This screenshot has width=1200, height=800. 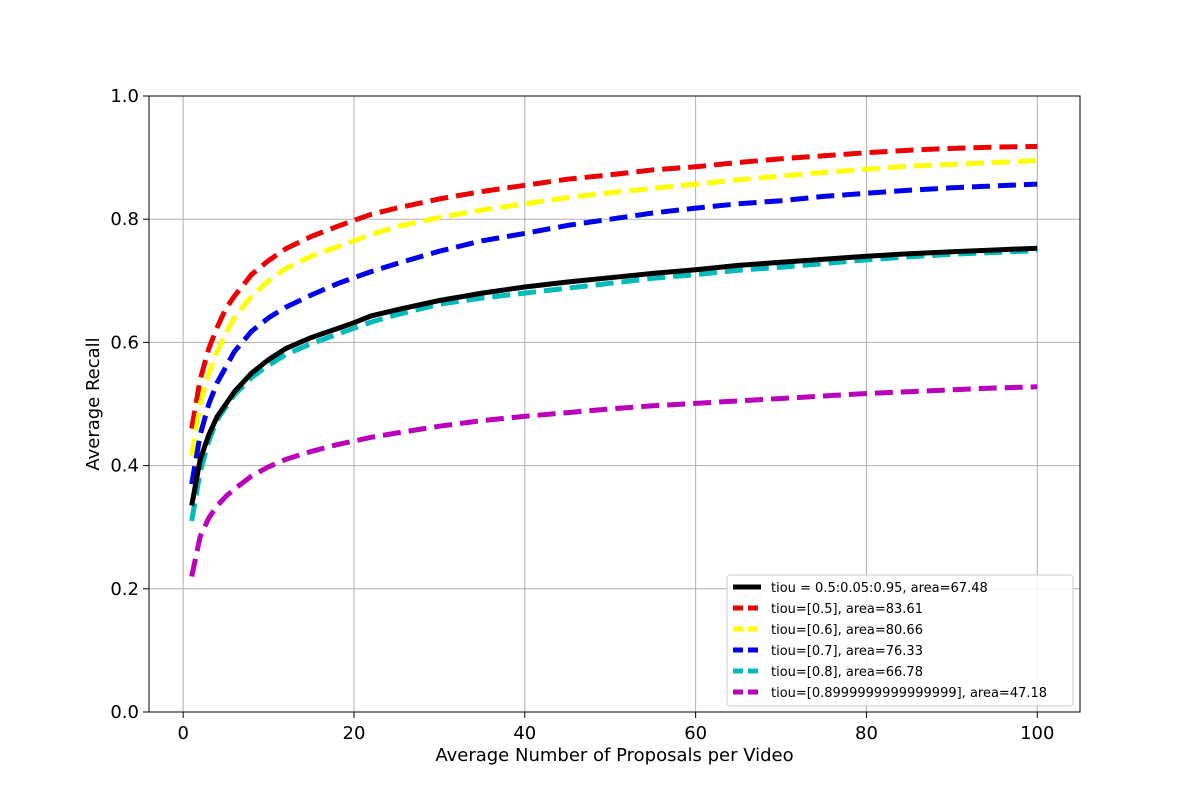 I want to click on legend-label-0: tiou = 0.5:0.05:0.95, area=67.48, so click(x=879, y=588).